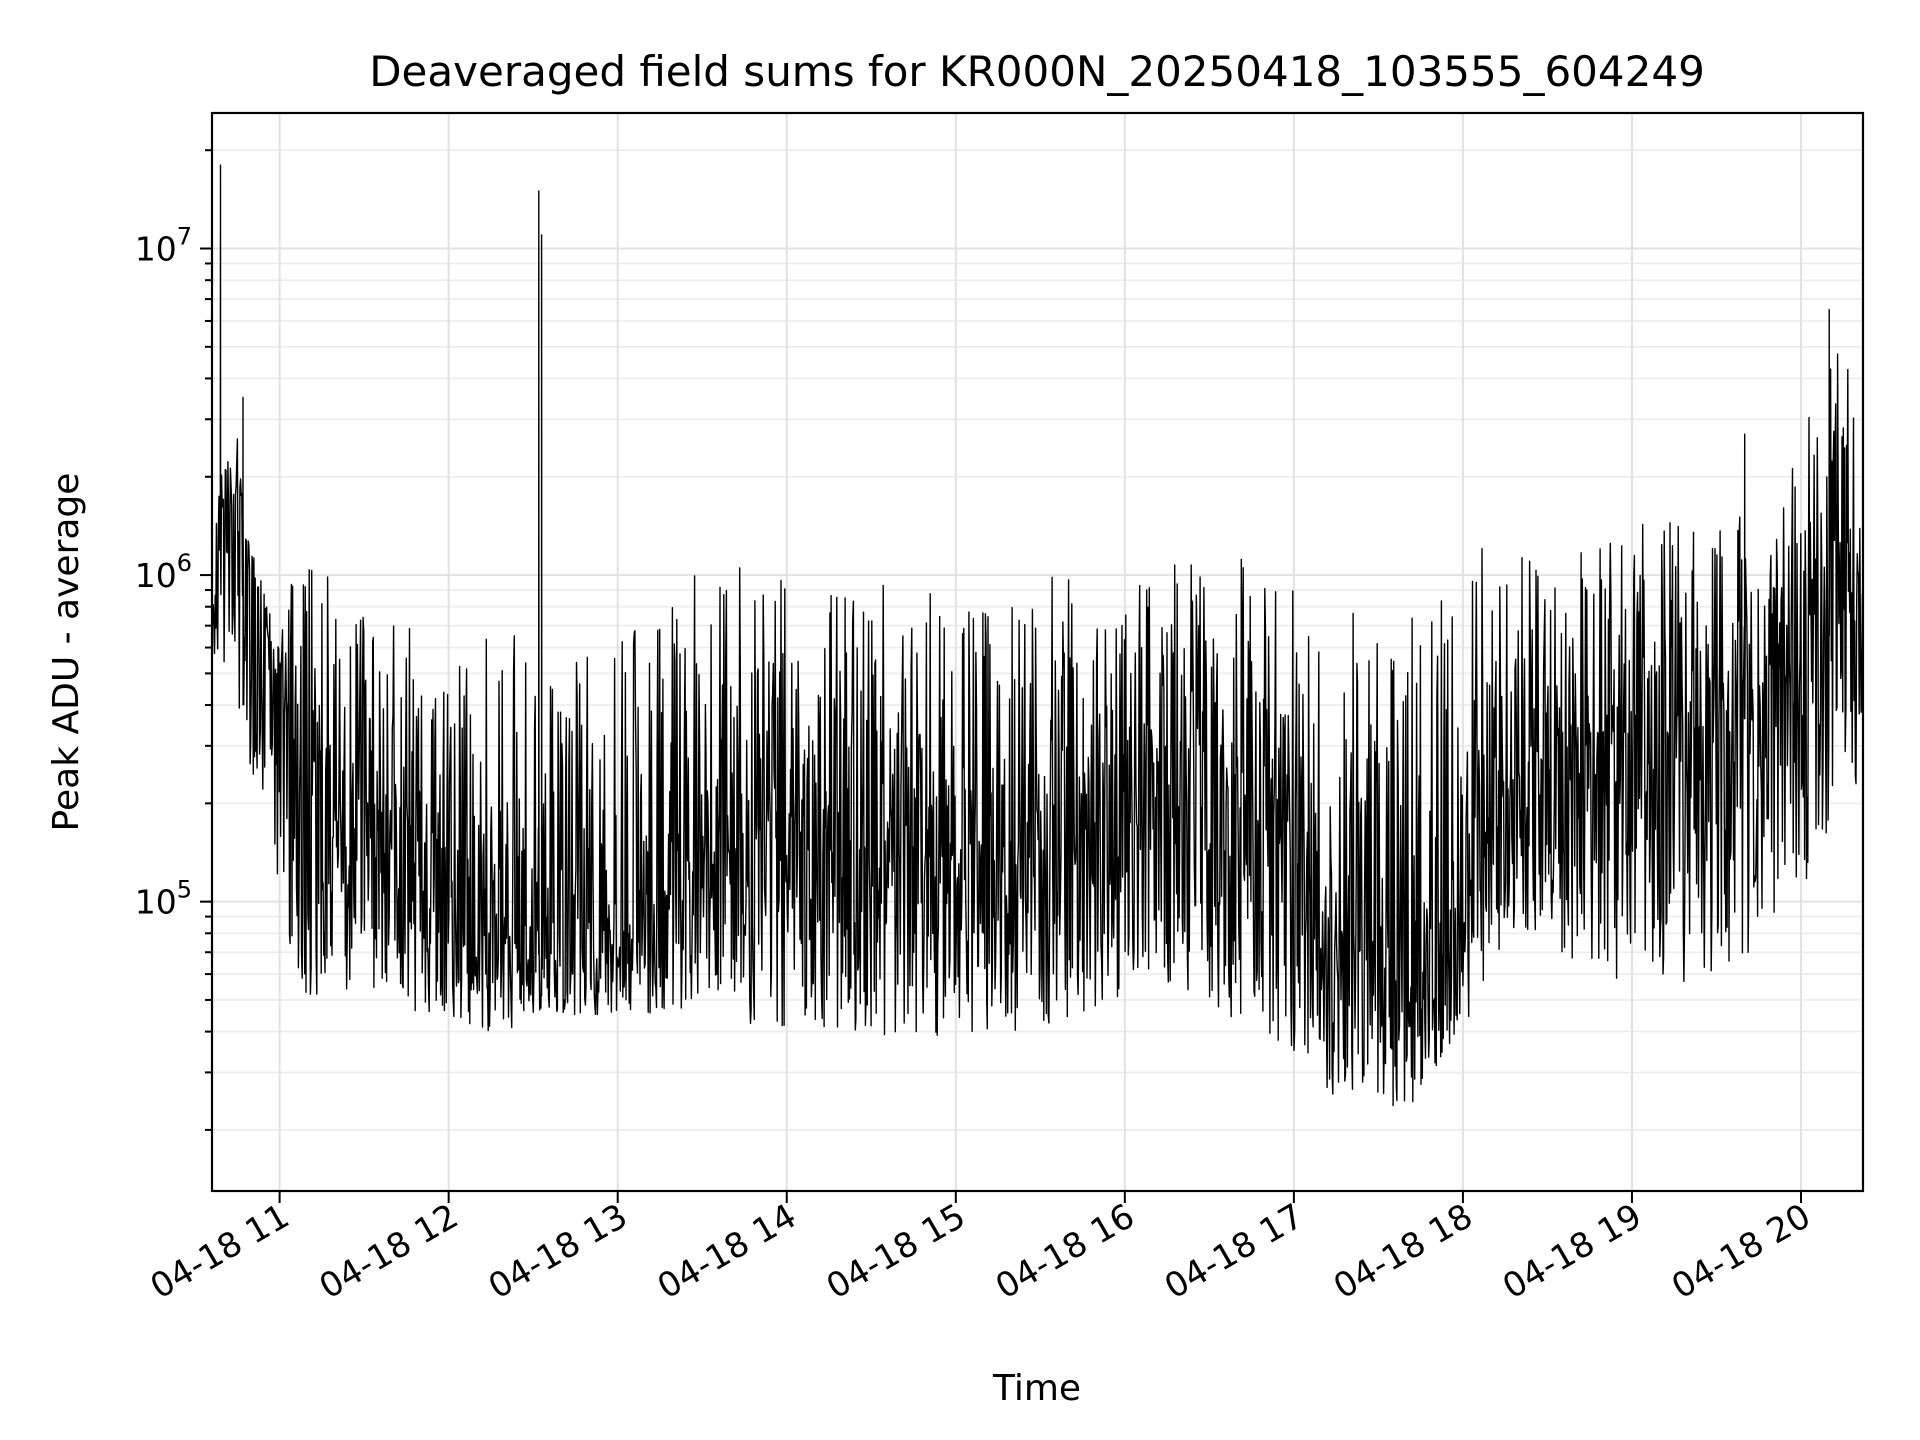 This screenshot has height=1440, width=1920. I want to click on y-axis-label: Peak ADU - average, so click(66, 652).